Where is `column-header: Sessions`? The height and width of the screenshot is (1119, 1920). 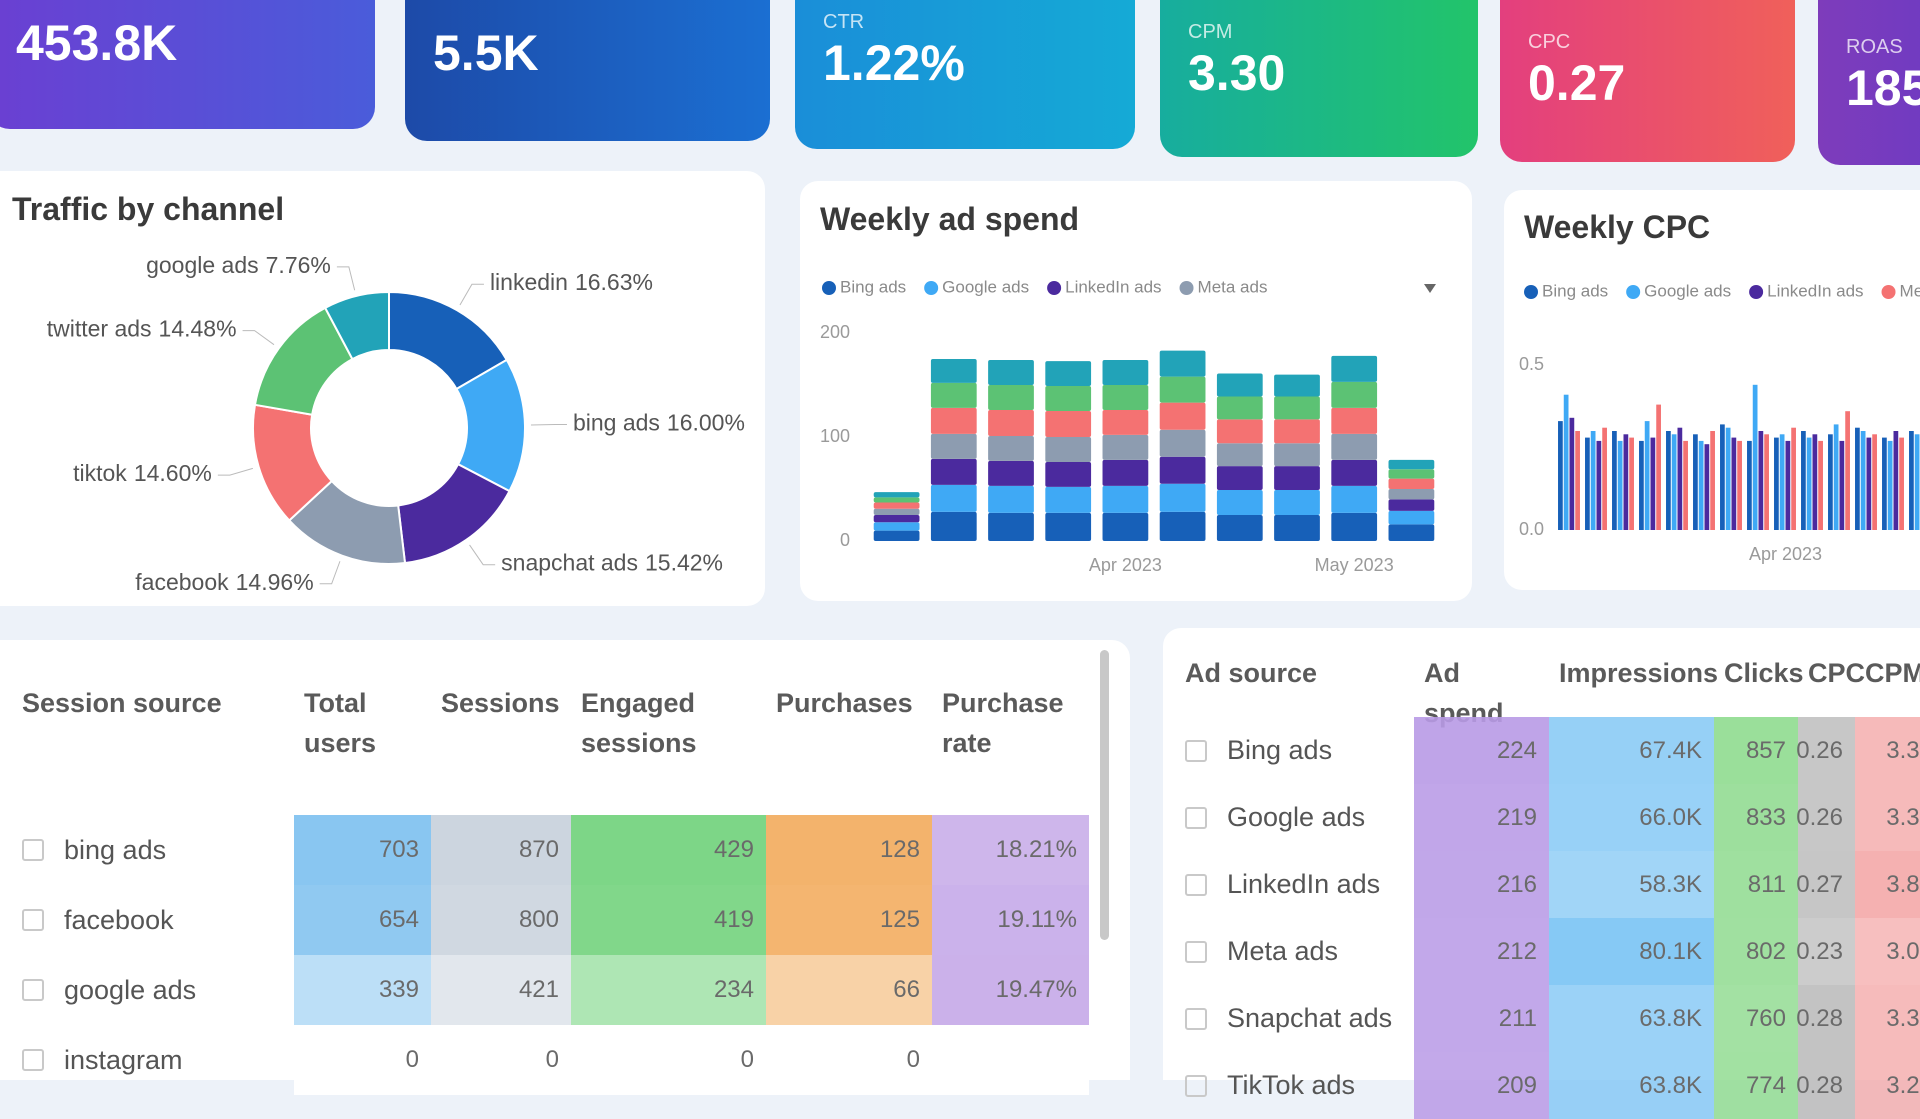
column-header: Sessions is located at coordinates (500, 703).